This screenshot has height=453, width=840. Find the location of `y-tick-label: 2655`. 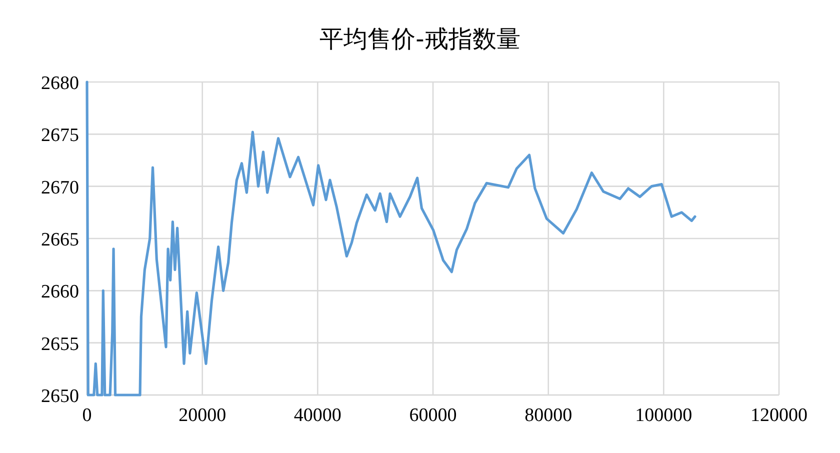

y-tick-label: 2655 is located at coordinates (60, 344).